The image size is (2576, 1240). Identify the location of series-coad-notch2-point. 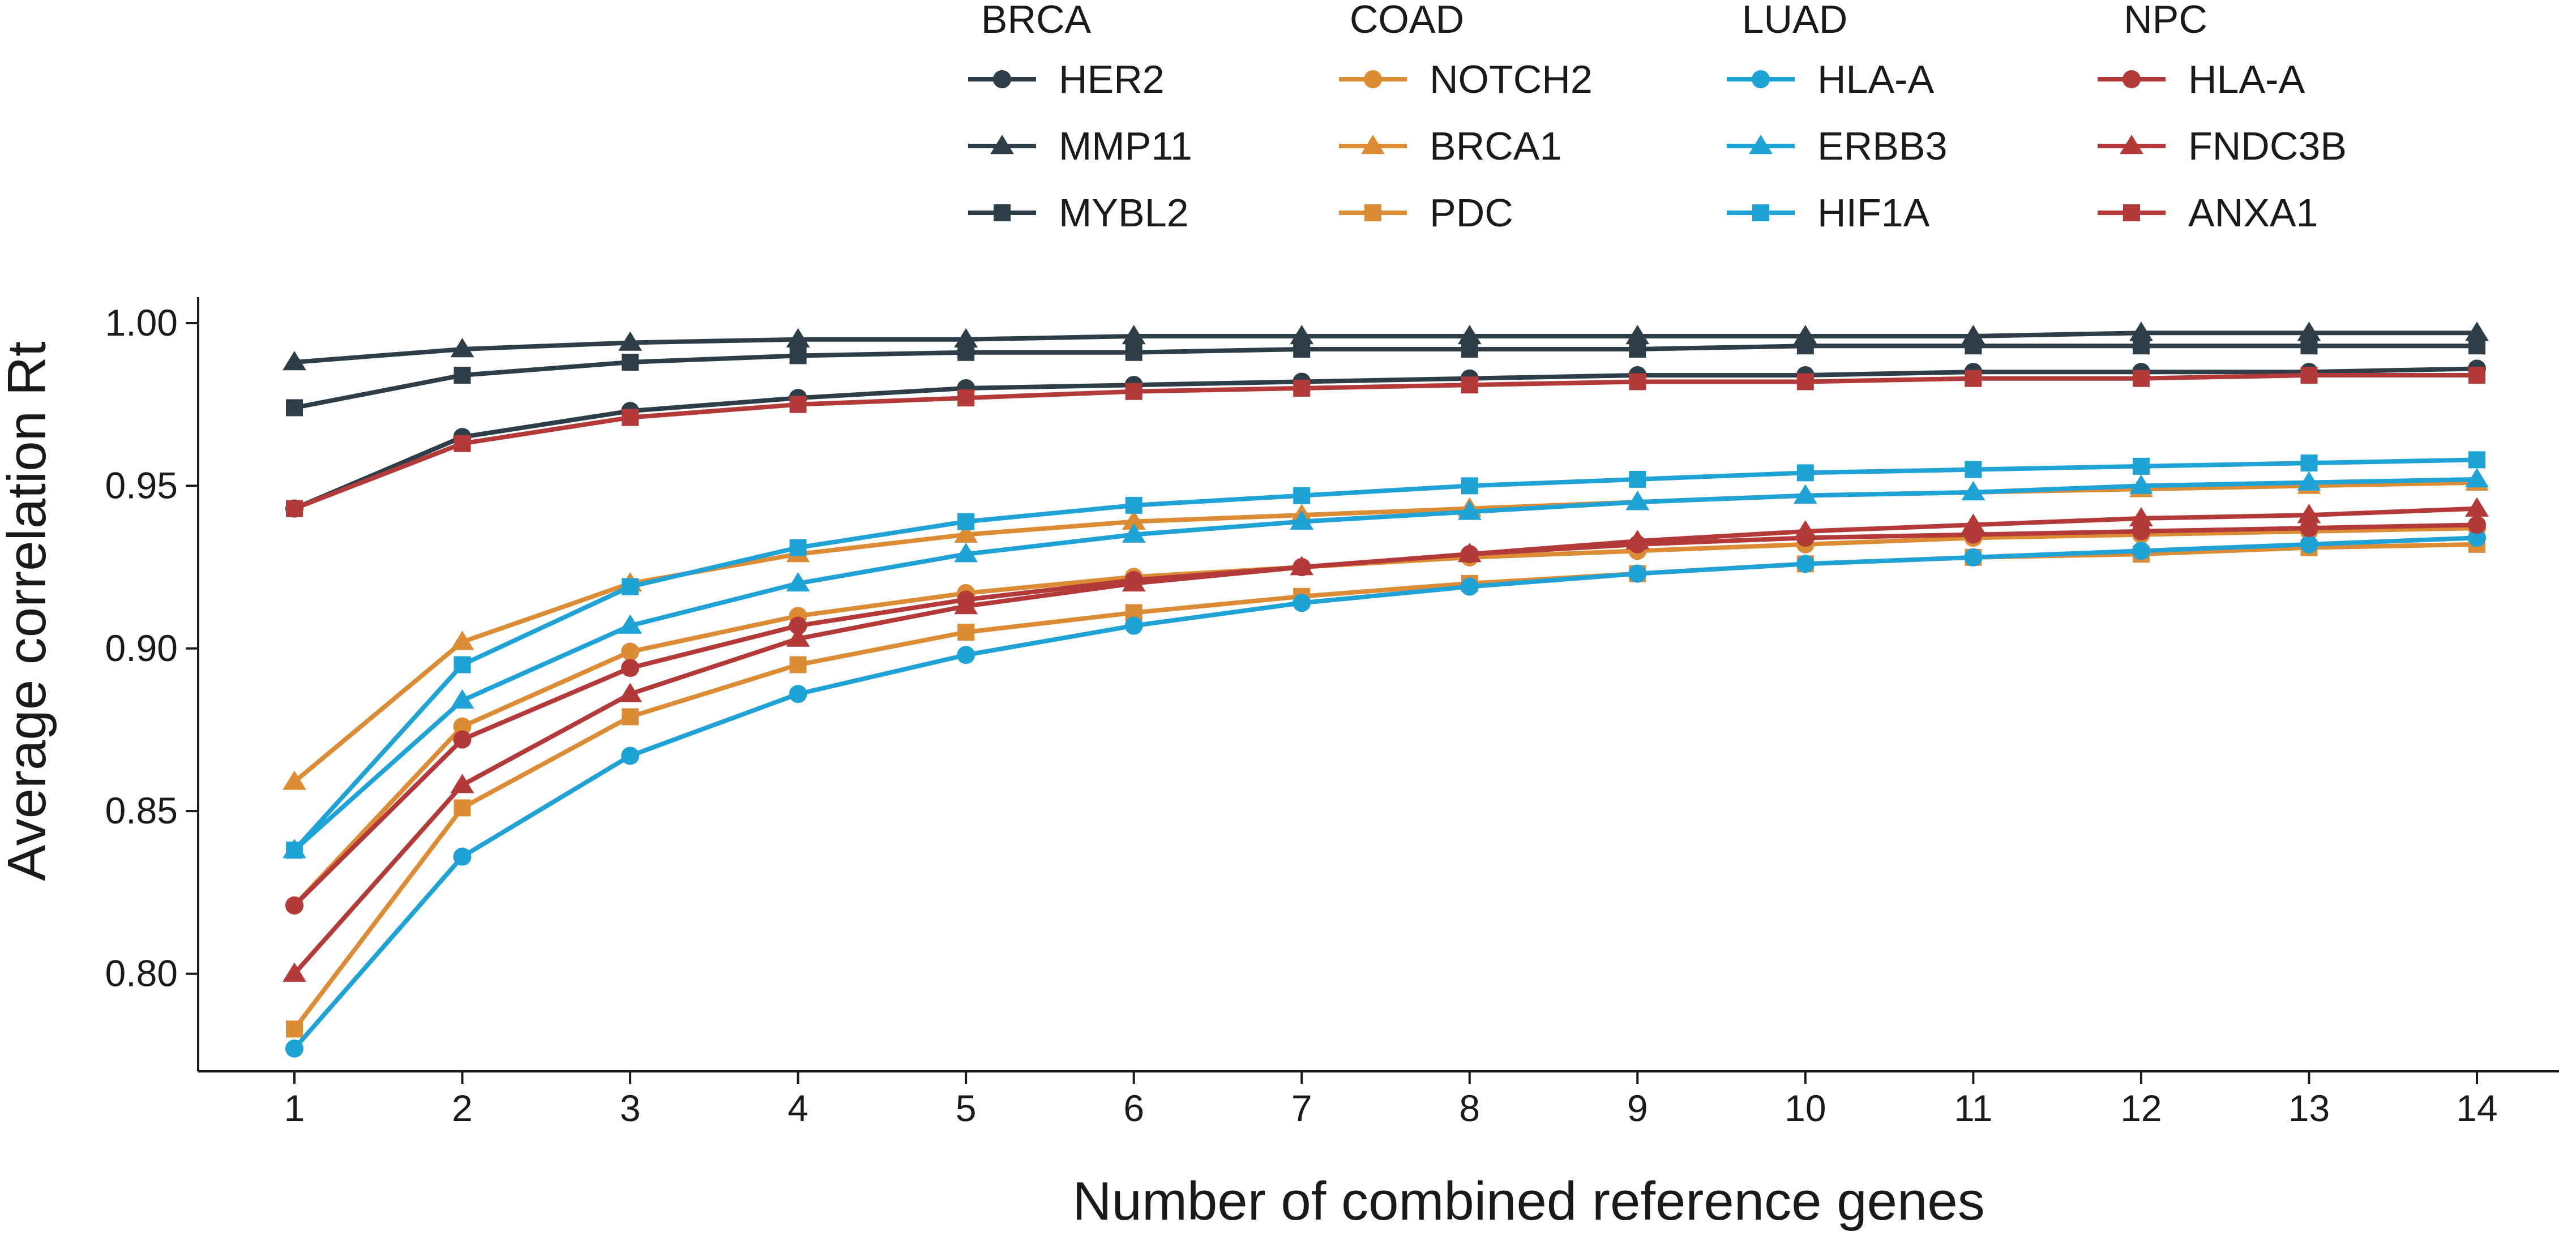
(462, 726).